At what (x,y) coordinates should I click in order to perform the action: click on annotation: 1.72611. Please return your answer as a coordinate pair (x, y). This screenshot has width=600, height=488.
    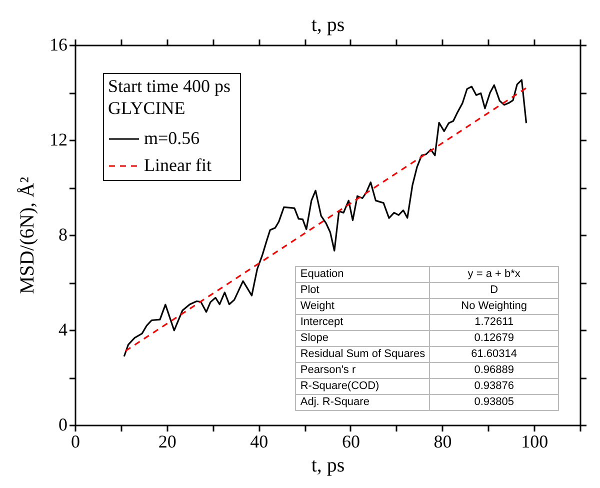
    Looking at the image, I should click on (494, 322).